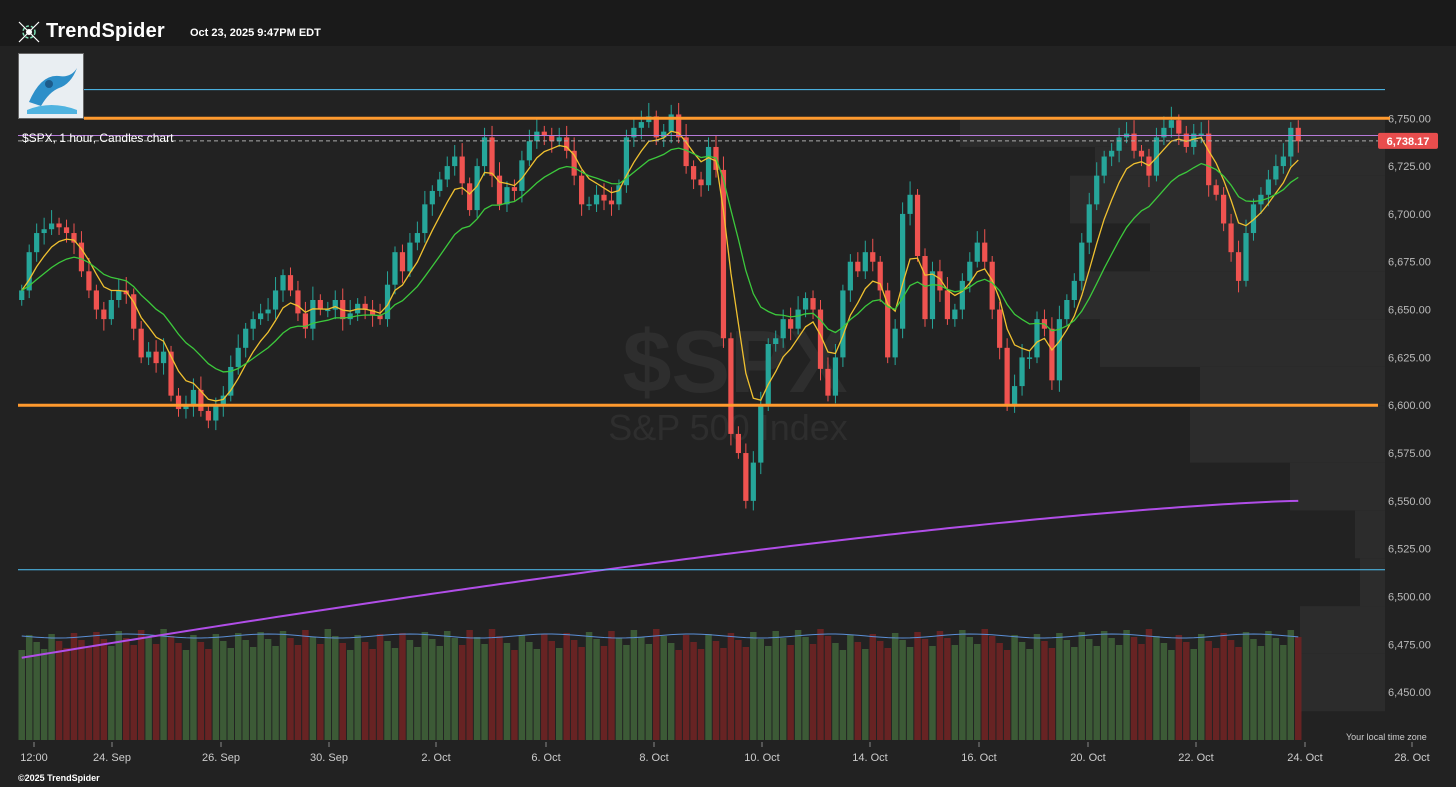 The height and width of the screenshot is (787, 1456). Describe the element at coordinates (1409, 311) in the screenshot. I see `y-tick-label: 6,650.00` at that location.